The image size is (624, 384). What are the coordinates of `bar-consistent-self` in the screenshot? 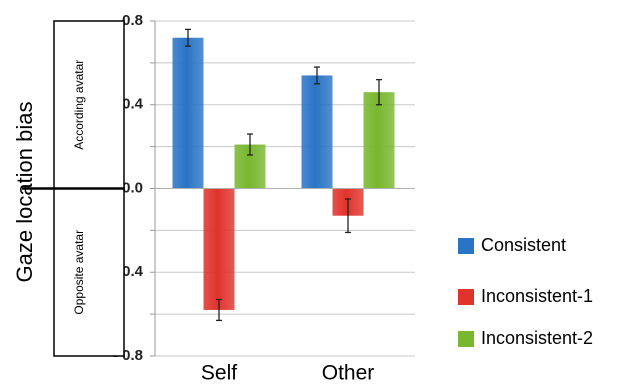 It's located at (188, 113).